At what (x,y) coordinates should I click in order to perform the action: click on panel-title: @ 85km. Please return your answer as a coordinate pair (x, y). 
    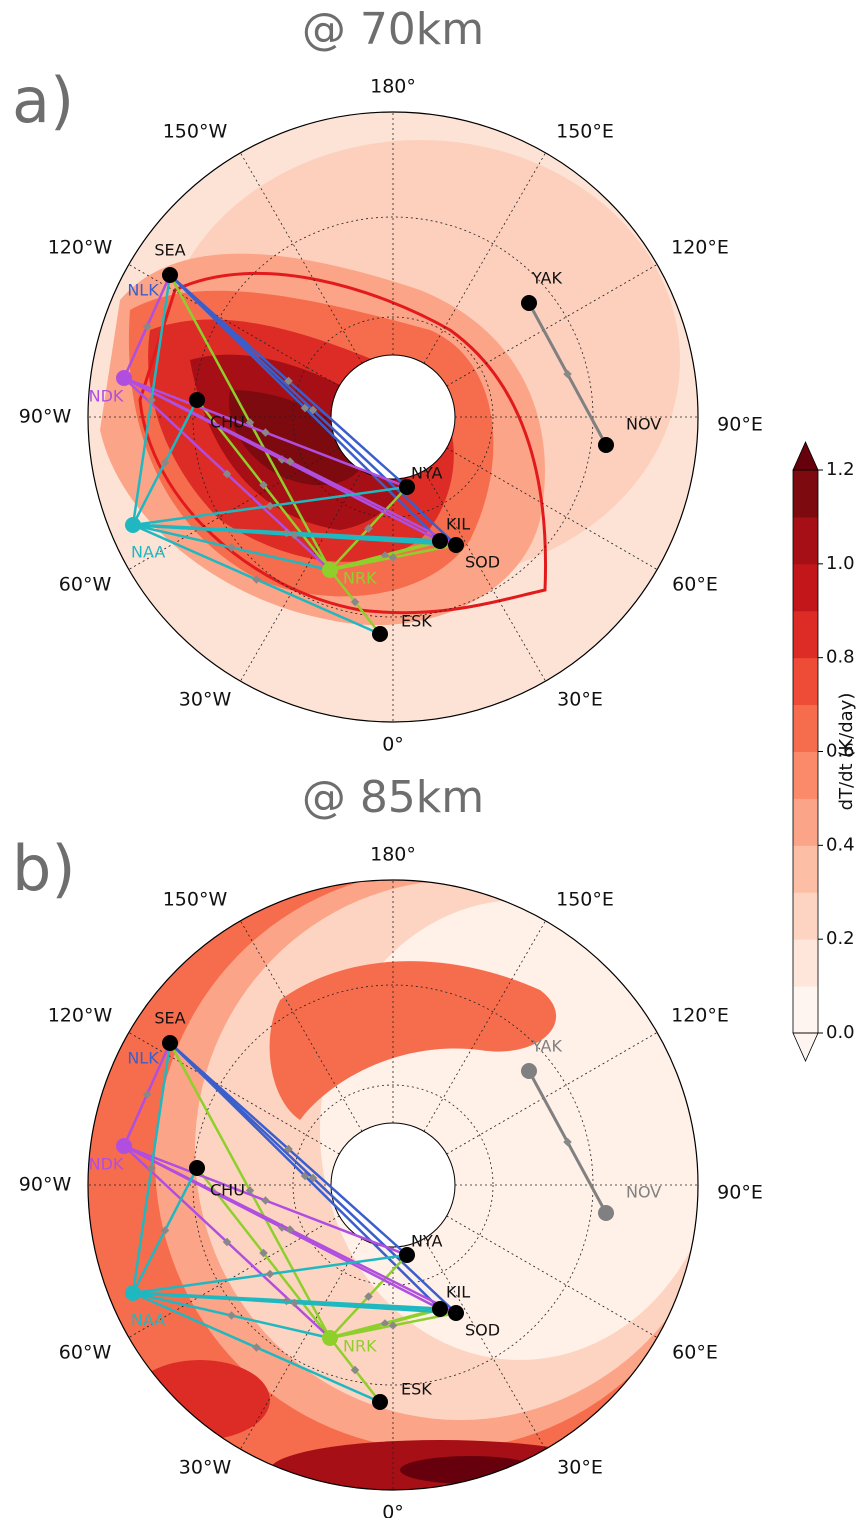
    Looking at the image, I should click on (393, 797).